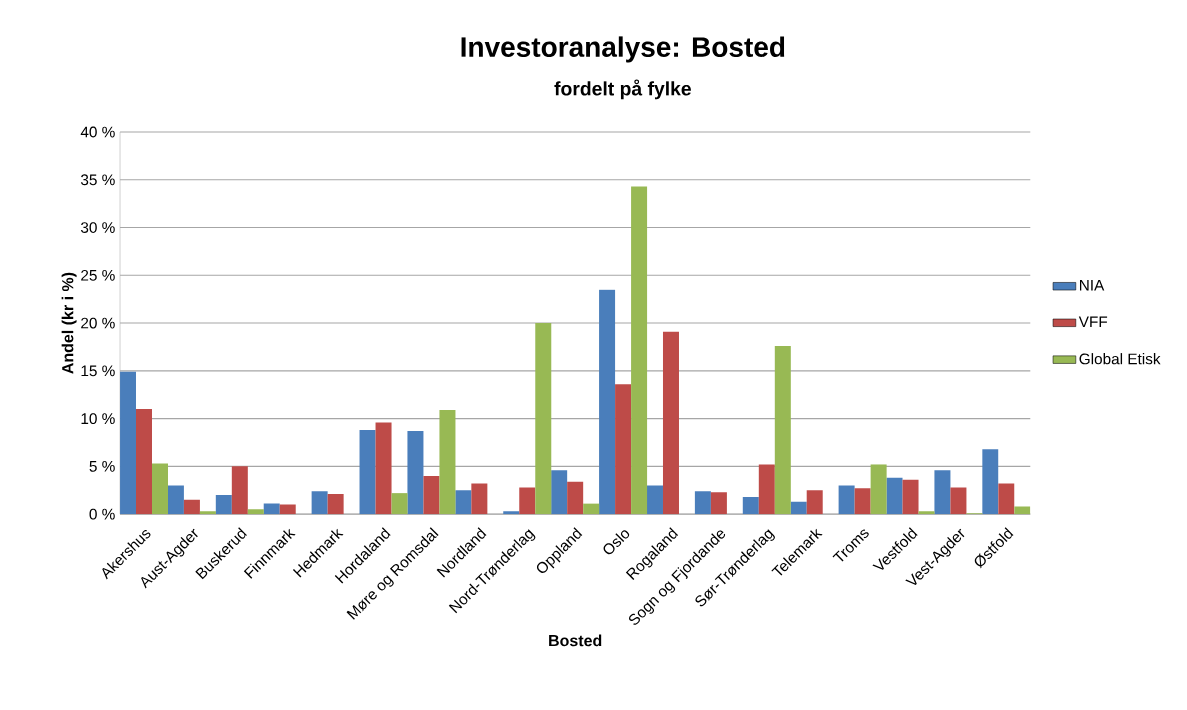 The height and width of the screenshot is (710, 1187). Describe the element at coordinates (98, 371) in the screenshot. I see `y-tick-label: 15 %` at that location.